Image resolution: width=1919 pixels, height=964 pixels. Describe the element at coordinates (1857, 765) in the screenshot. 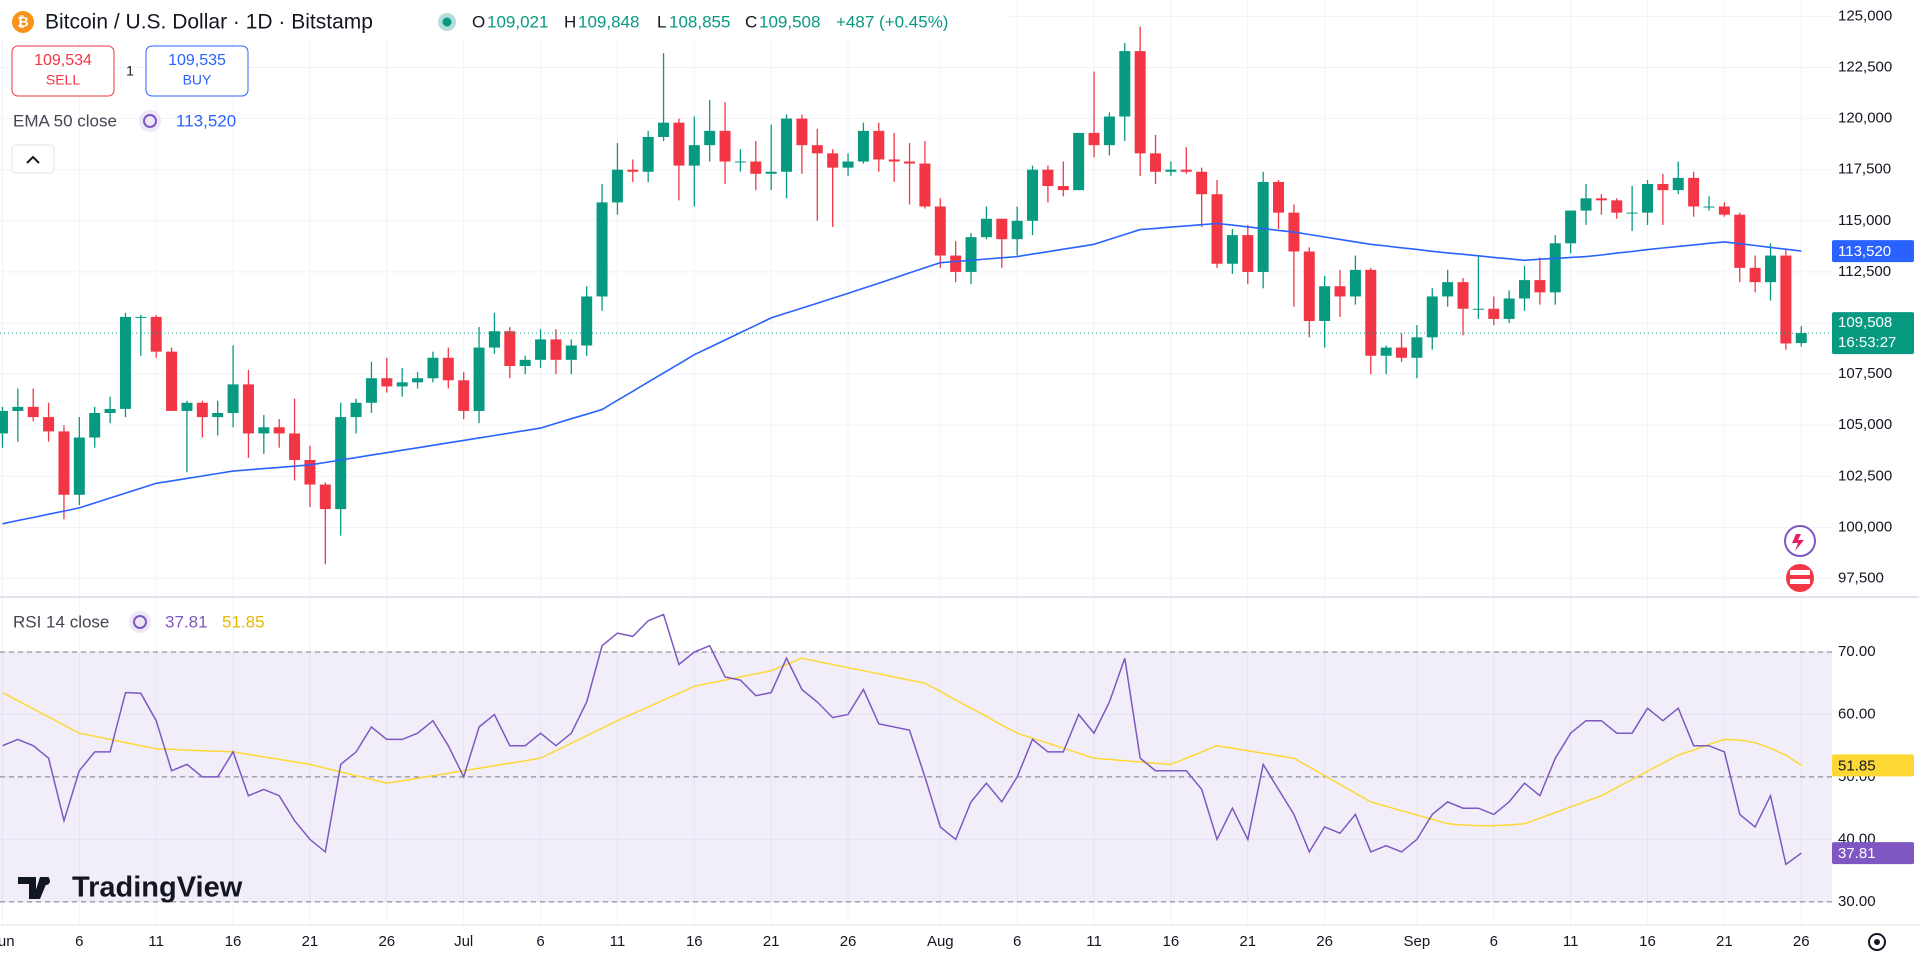

I see `value-tag-label: 51.85` at that location.